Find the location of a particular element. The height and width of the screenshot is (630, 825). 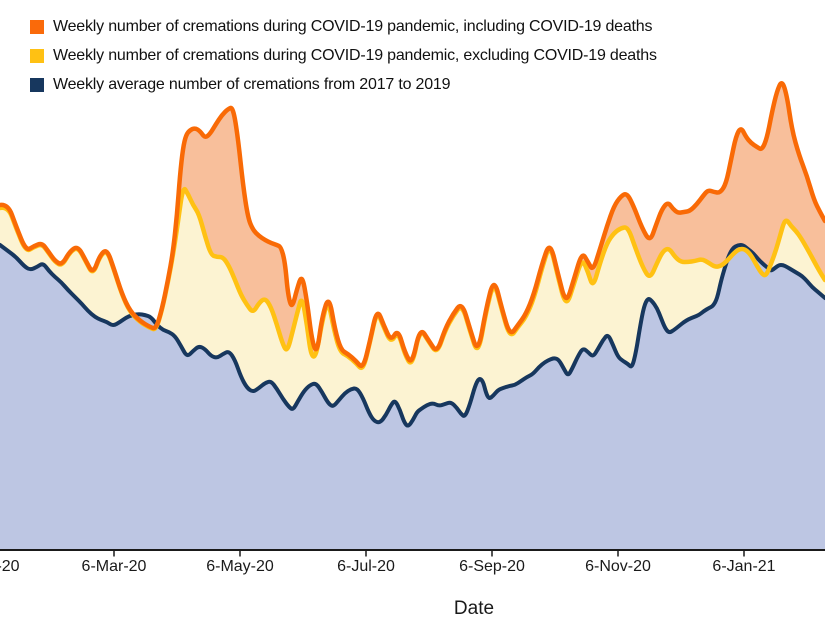

x-tick-label: 6-Jan-20 is located at coordinates (10, 566).